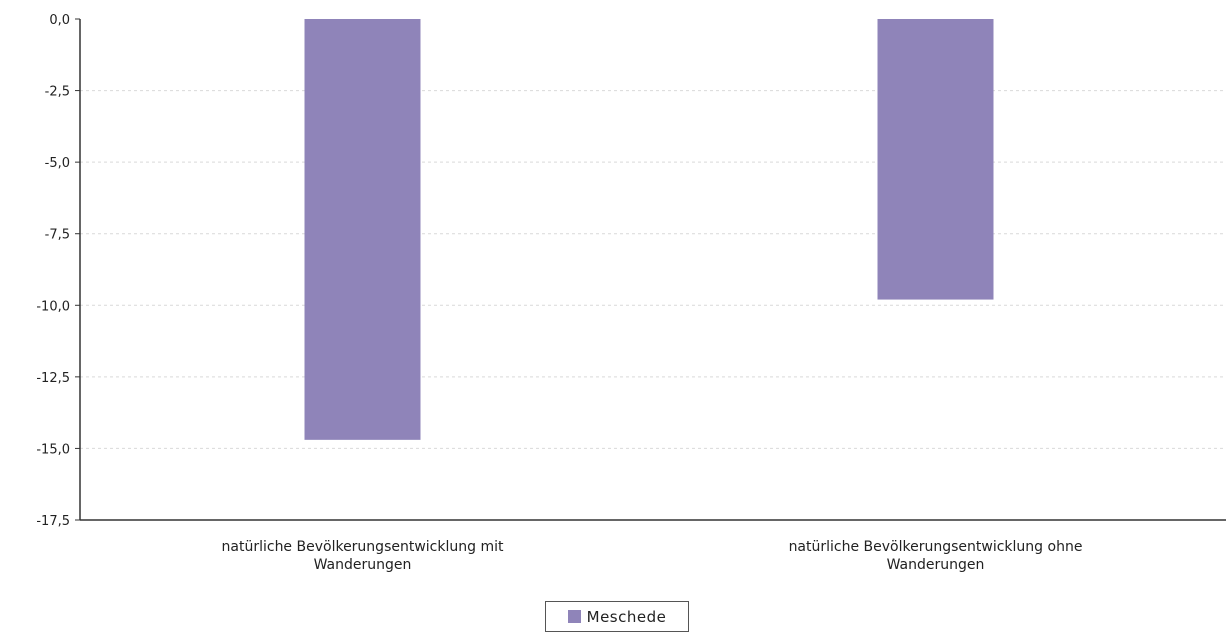  Describe the element at coordinates (58, 271) in the screenshot. I see `y-axis-ticks: 0,0 -2,5 -5,0 -7,5 -10,0 -12,5 -15,0 -17,5` at that location.